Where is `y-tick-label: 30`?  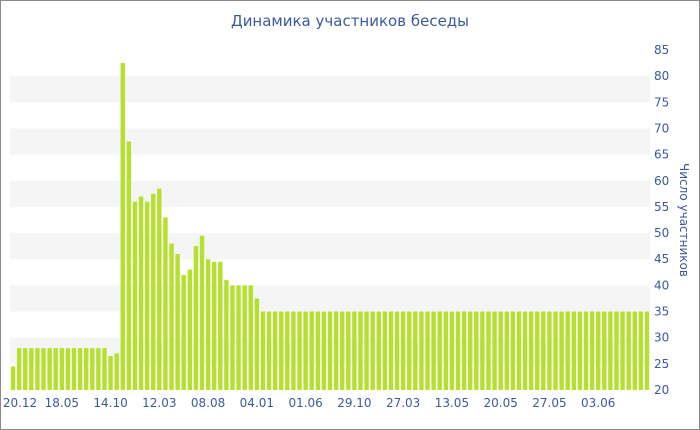 y-tick-label: 30 is located at coordinates (661, 338).